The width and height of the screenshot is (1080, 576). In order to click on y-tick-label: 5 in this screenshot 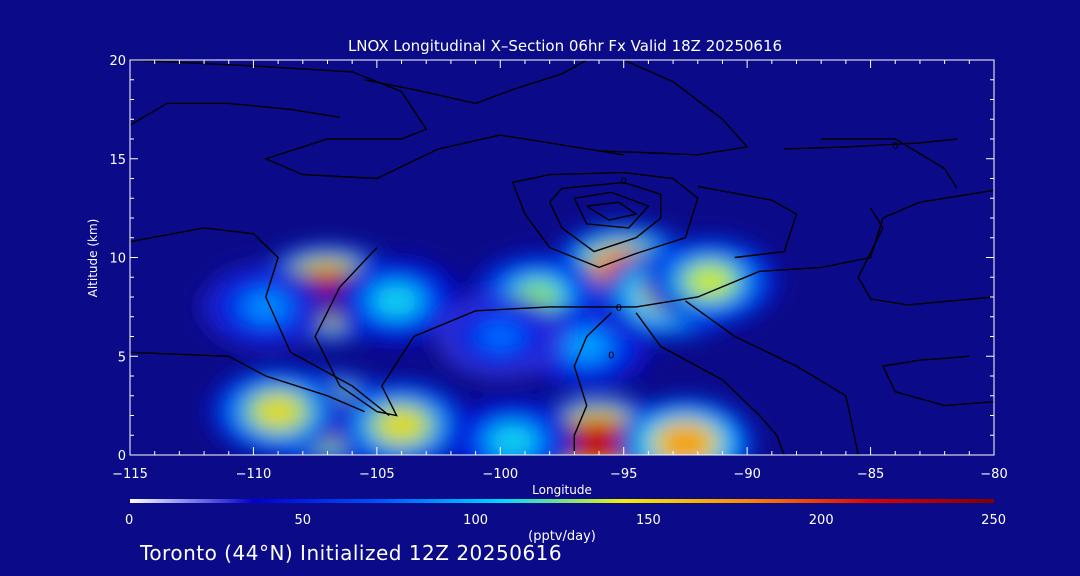, I will do `click(122, 357)`.